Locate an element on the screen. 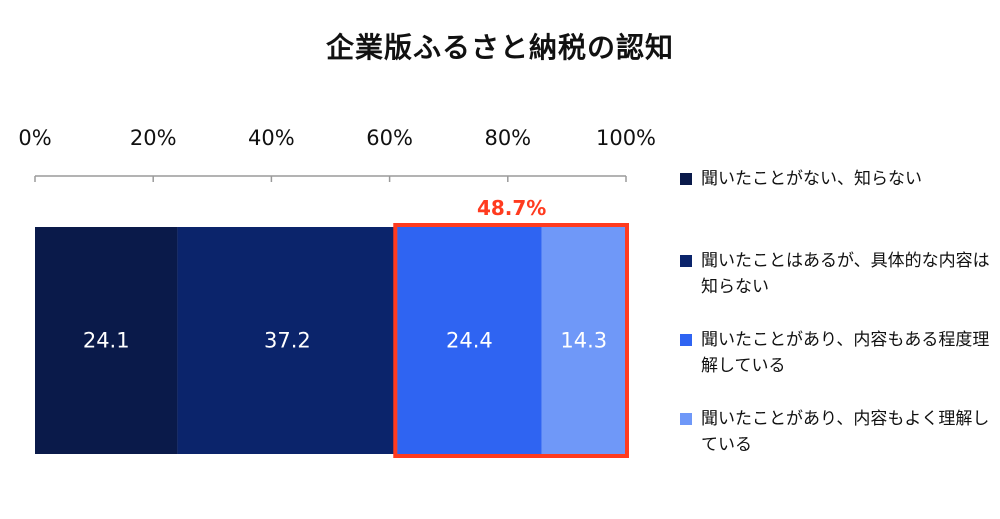  data-label: 24.4 is located at coordinates (469, 341).